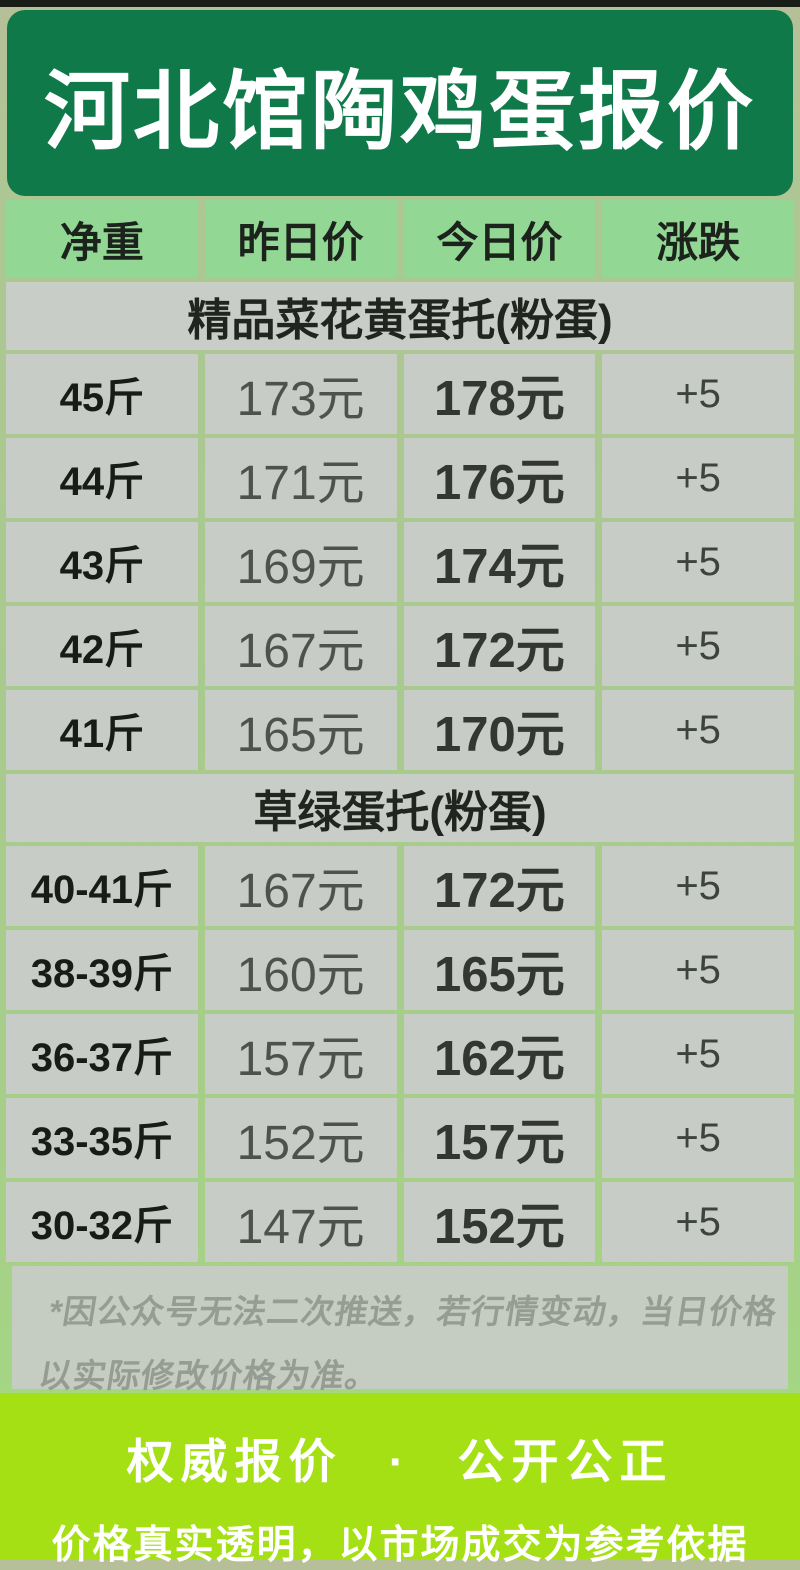 The height and width of the screenshot is (1570, 800). I want to click on cell-today-price: 152元, so click(499, 1222).